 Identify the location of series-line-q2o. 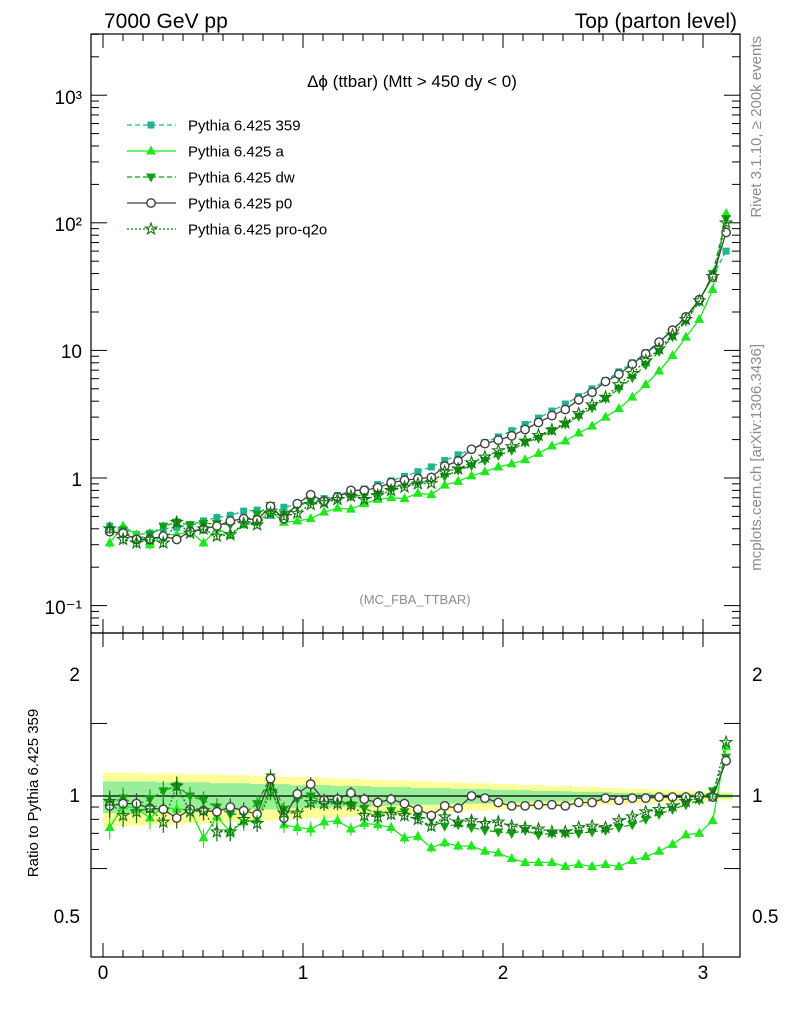
(418, 787).